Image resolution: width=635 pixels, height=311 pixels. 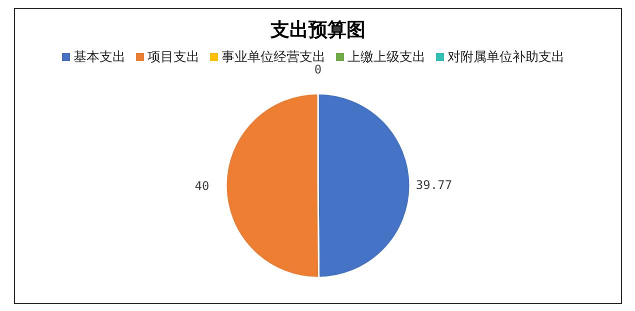 I want to click on chart-title: 支出预算图, so click(x=317, y=30).